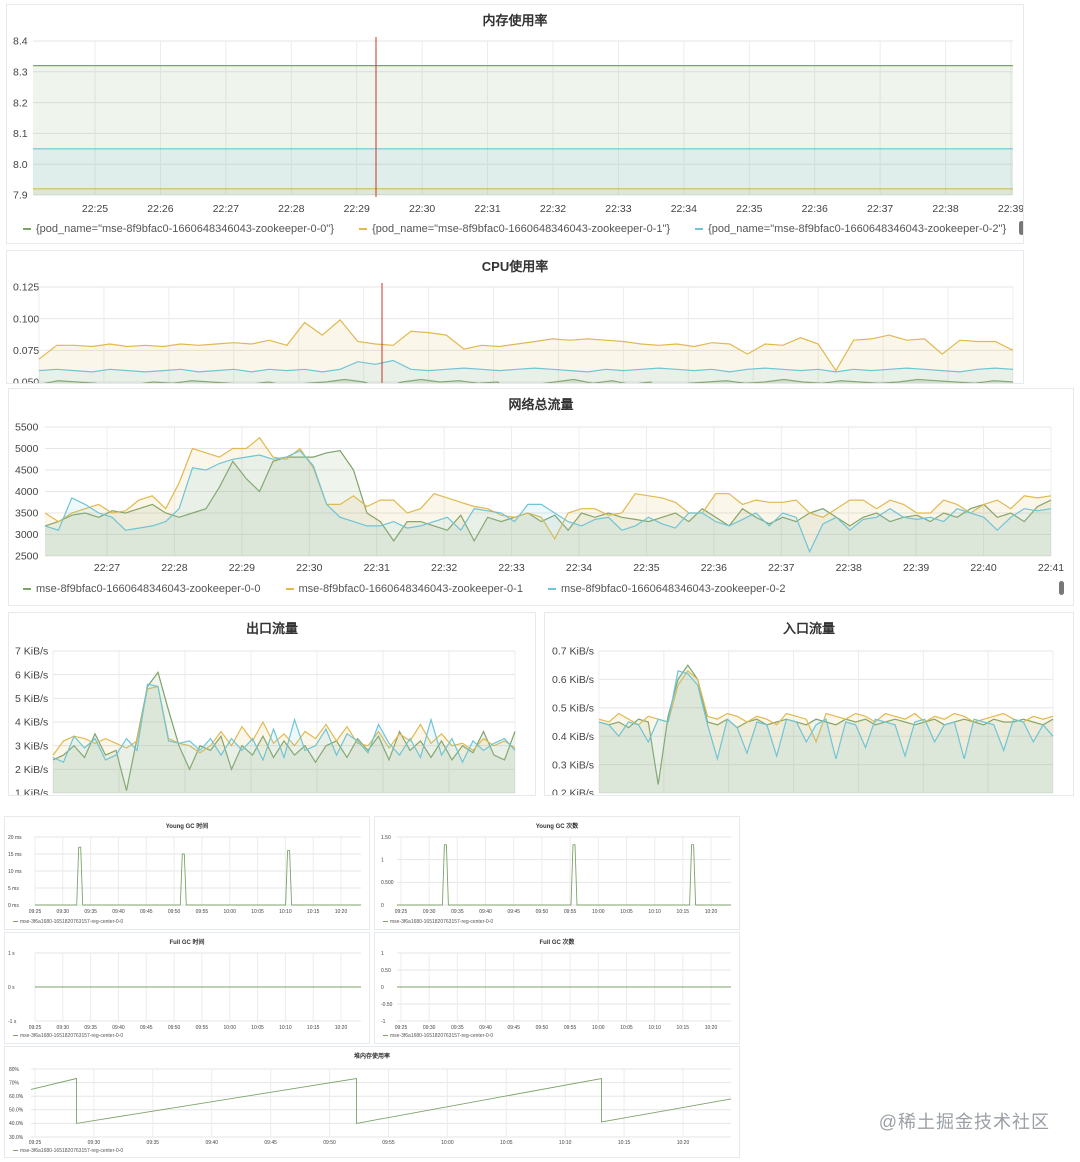 This screenshot has width=1080, height=1162. I want to click on full-gc-time-title: Full GC 时间, so click(187, 943).